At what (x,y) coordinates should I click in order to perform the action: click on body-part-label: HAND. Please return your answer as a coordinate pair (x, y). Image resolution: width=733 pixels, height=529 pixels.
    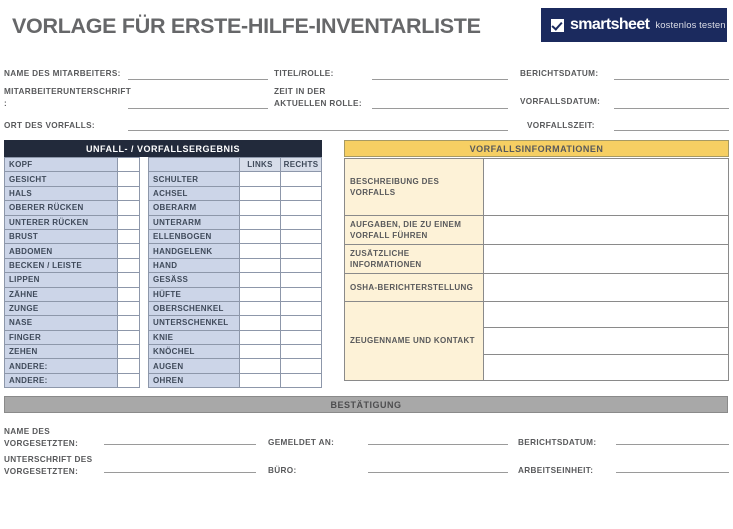
    Looking at the image, I should click on (194, 265).